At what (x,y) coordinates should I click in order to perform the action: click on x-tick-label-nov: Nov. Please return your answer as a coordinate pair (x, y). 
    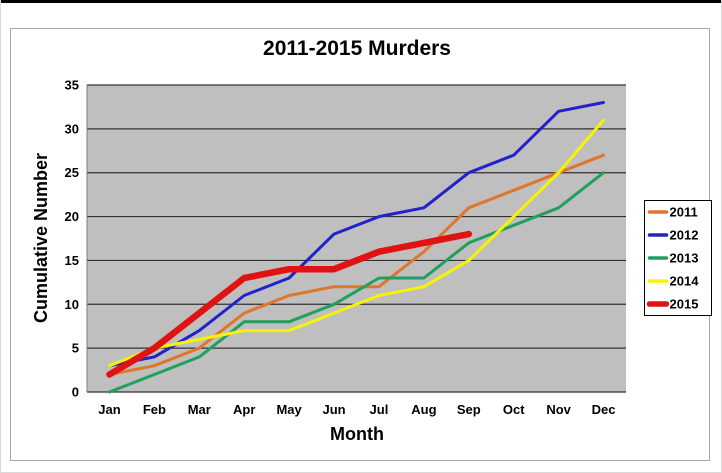
    Looking at the image, I should click on (558, 409).